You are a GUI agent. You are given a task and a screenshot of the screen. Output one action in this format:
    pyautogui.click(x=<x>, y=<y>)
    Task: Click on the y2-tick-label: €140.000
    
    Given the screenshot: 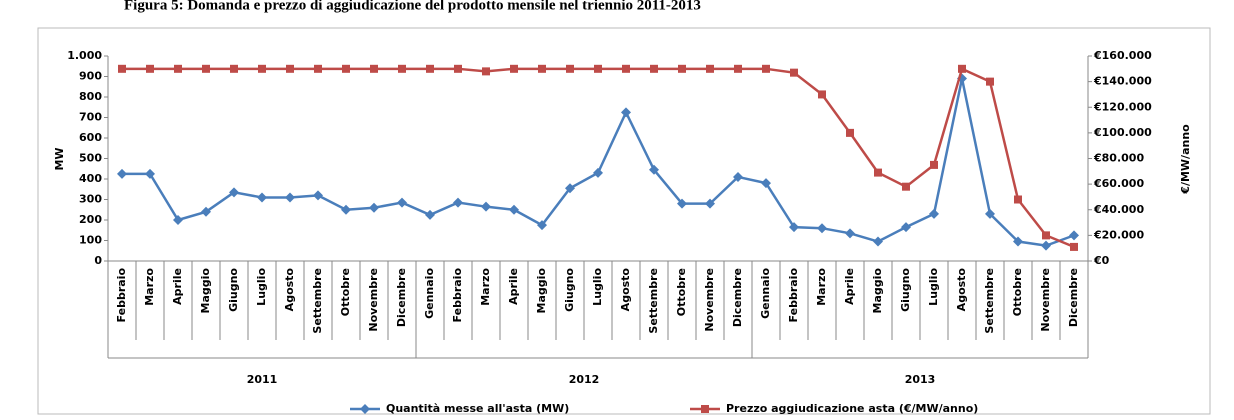 What is the action you would take?
    pyautogui.click(x=1122, y=81)
    